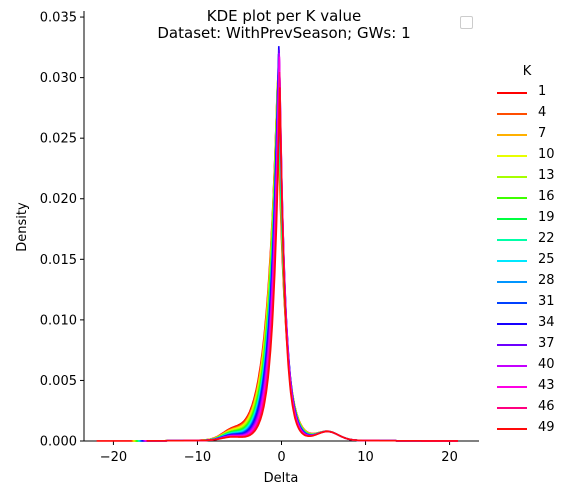 The image size is (567, 500). What do you see at coordinates (58, 78) in the screenshot?
I see `y-tick-label: 0.030` at bounding box center [58, 78].